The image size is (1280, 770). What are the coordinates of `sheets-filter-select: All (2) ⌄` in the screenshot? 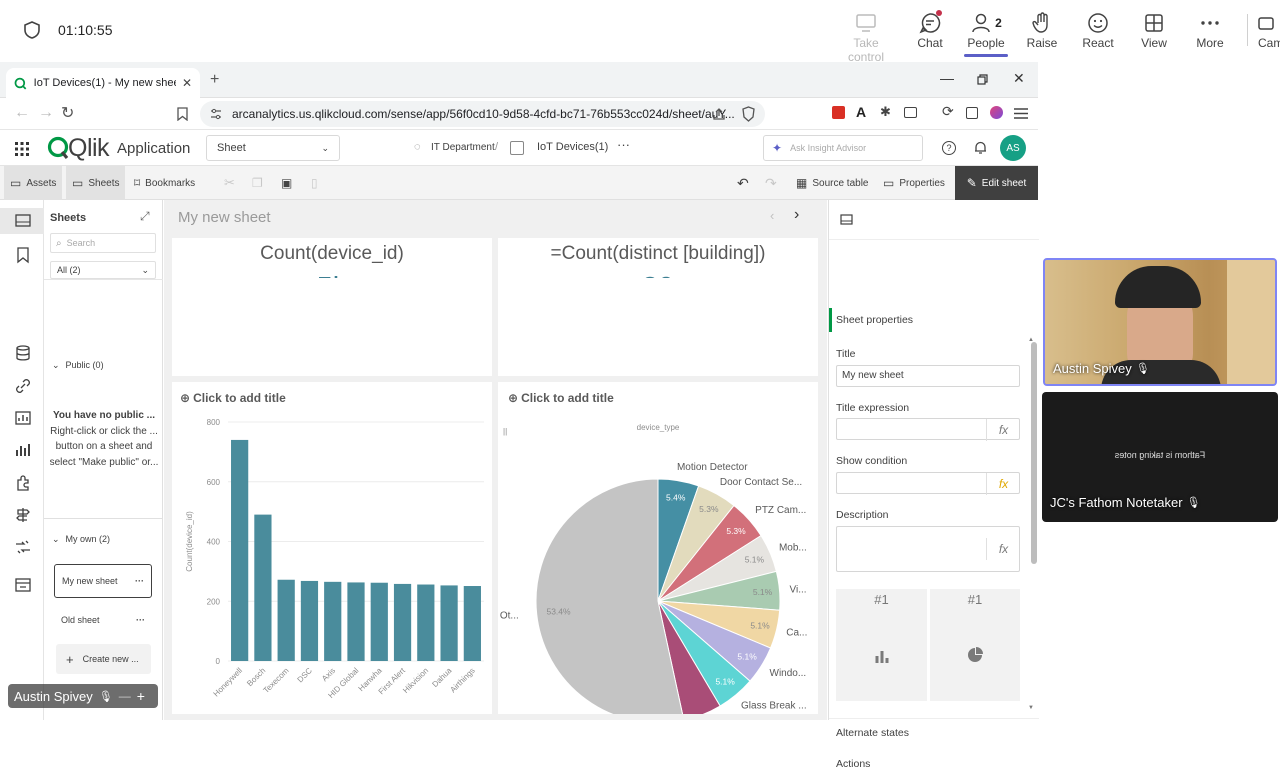 It's located at (103, 270).